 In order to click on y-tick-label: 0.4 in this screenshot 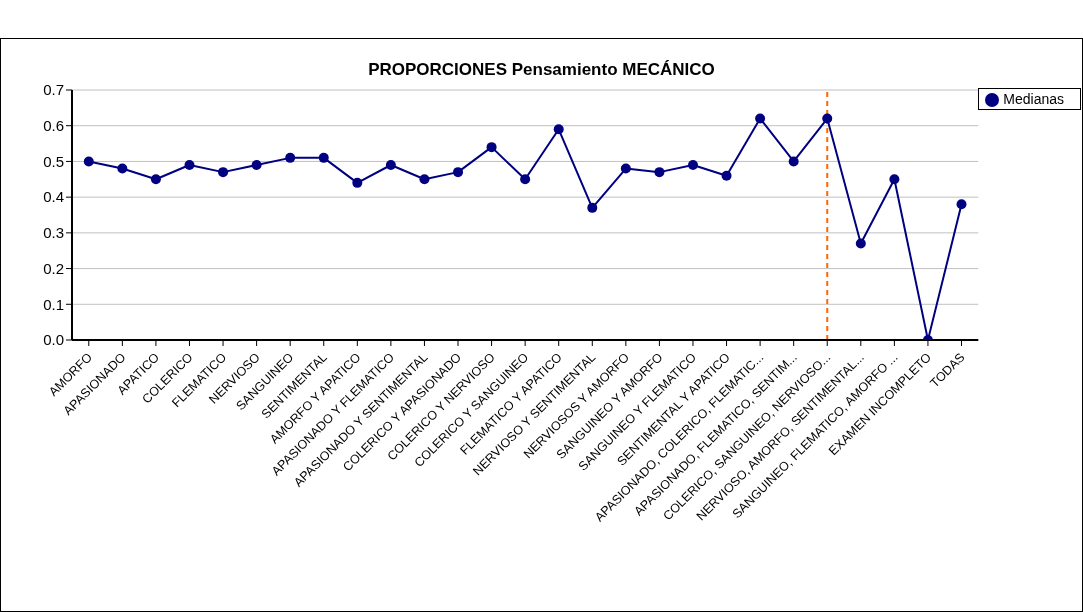, I will do `click(53, 197)`.